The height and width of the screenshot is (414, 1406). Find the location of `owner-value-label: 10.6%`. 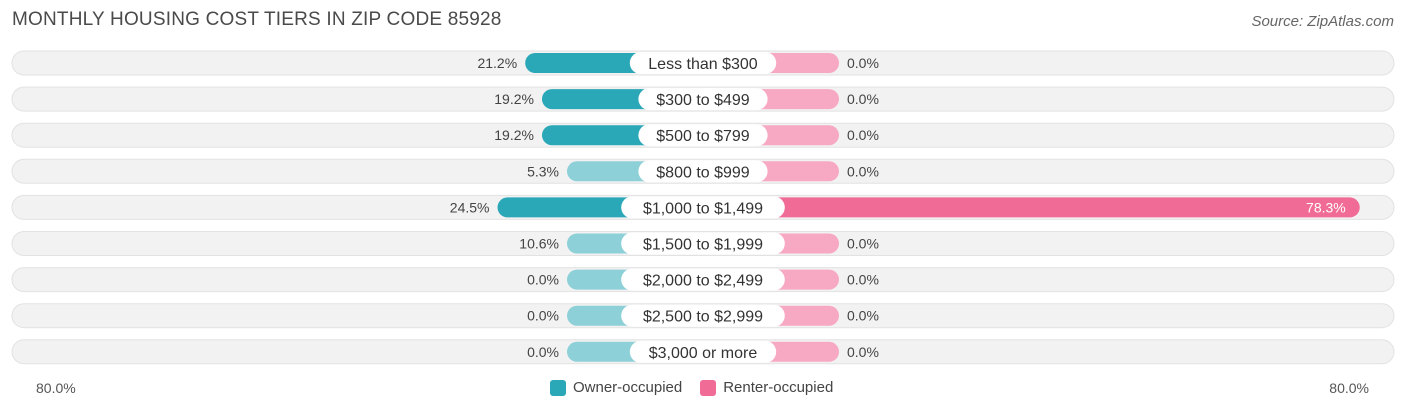

owner-value-label: 10.6% is located at coordinates (539, 244).